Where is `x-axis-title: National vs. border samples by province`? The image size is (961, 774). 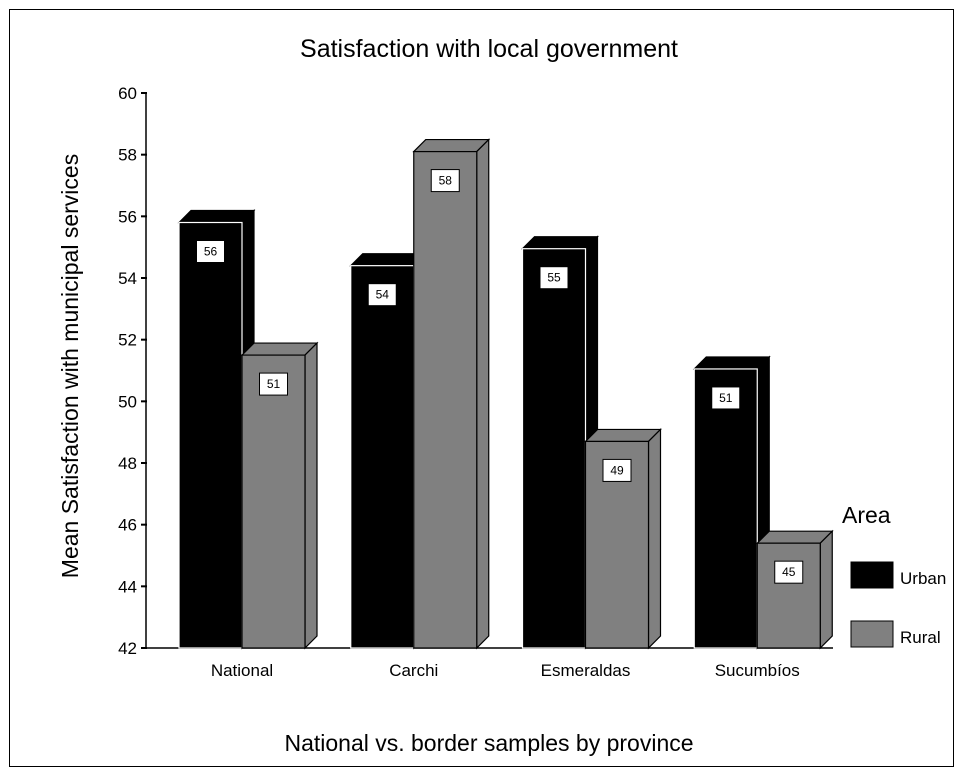 x-axis-title: National vs. border samples by province is located at coordinates (488, 743).